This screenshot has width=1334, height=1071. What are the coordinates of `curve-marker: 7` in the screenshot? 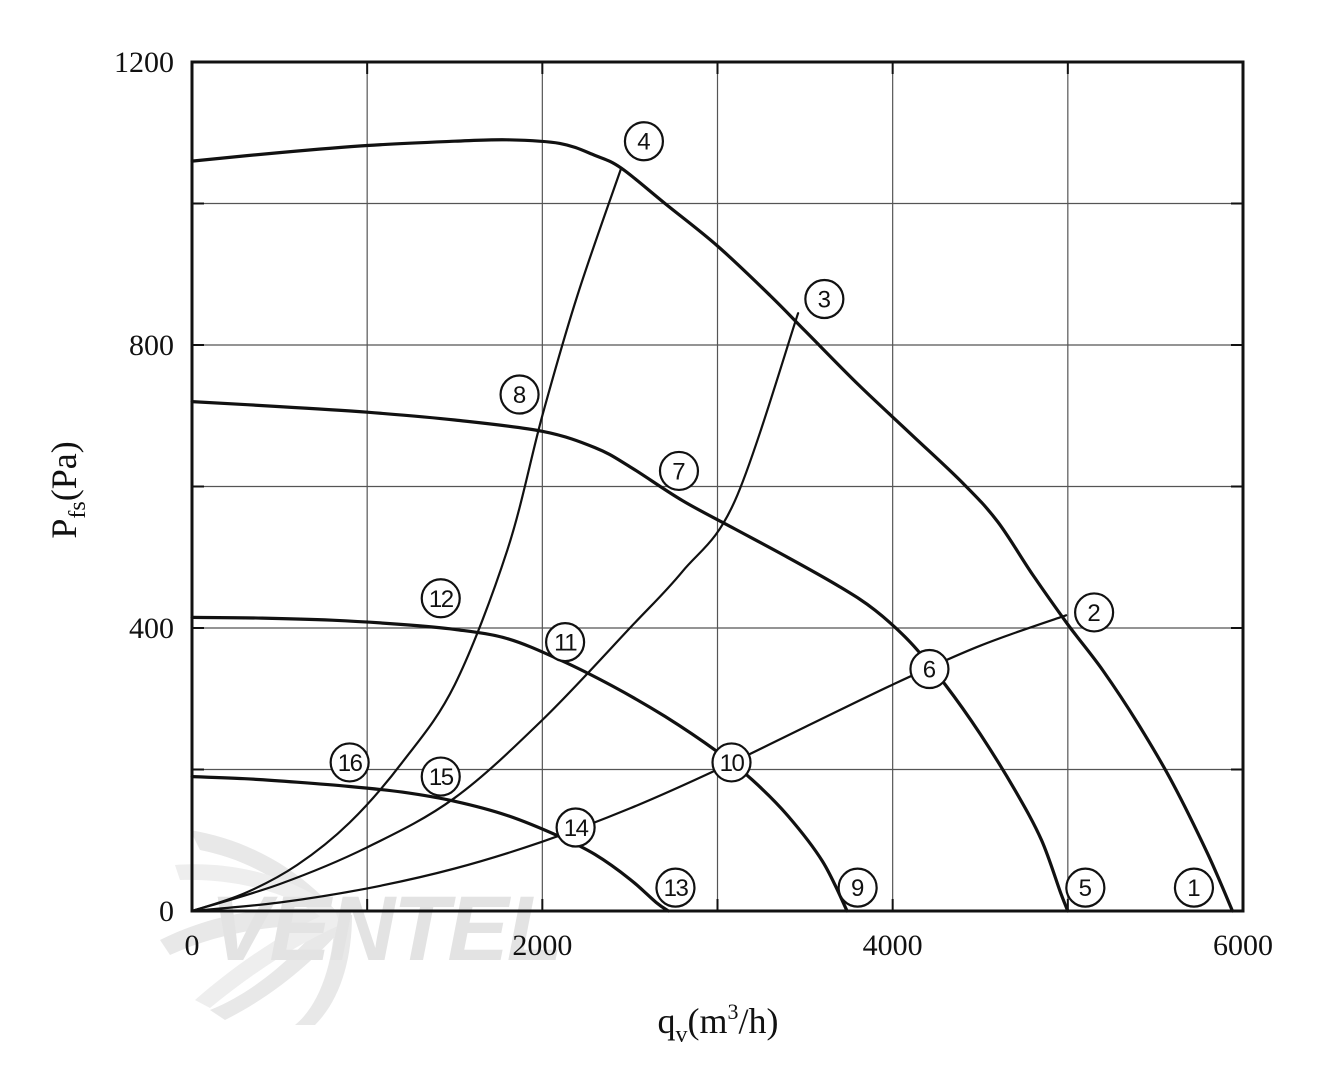 It's located at (679, 471).